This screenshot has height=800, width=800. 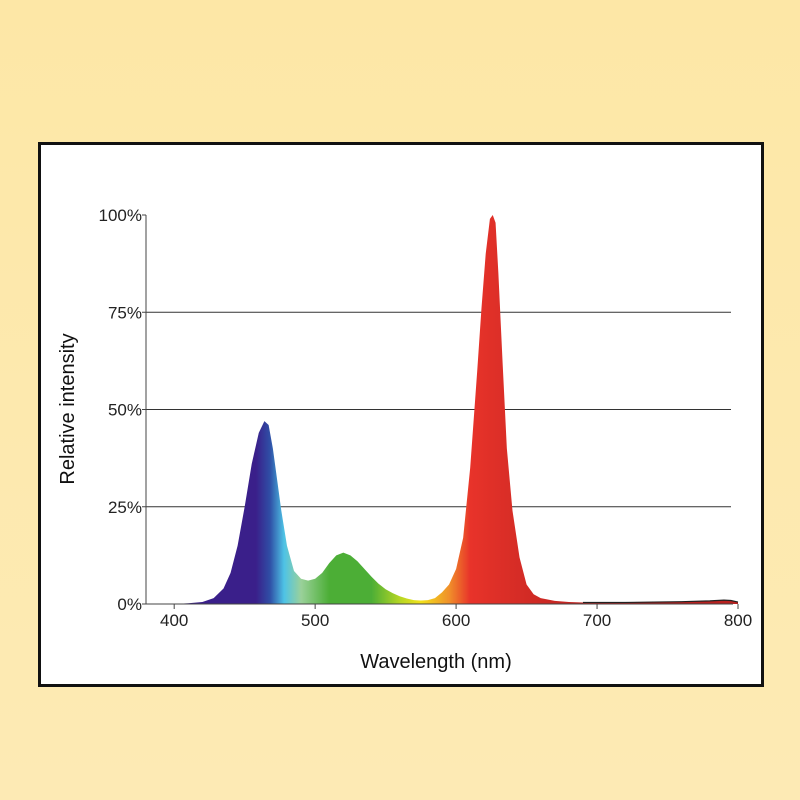 I want to click on x-tick-label: 500, so click(x=315, y=620).